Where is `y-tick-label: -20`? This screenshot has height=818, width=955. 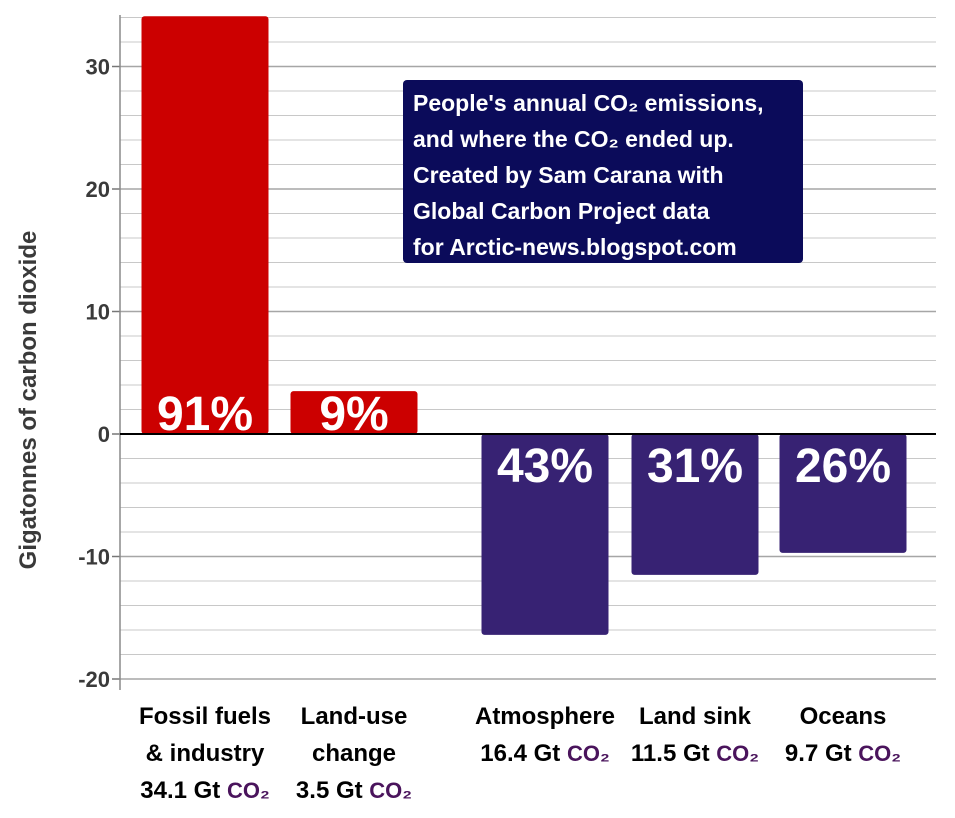 y-tick-label: -20 is located at coordinates (94, 679).